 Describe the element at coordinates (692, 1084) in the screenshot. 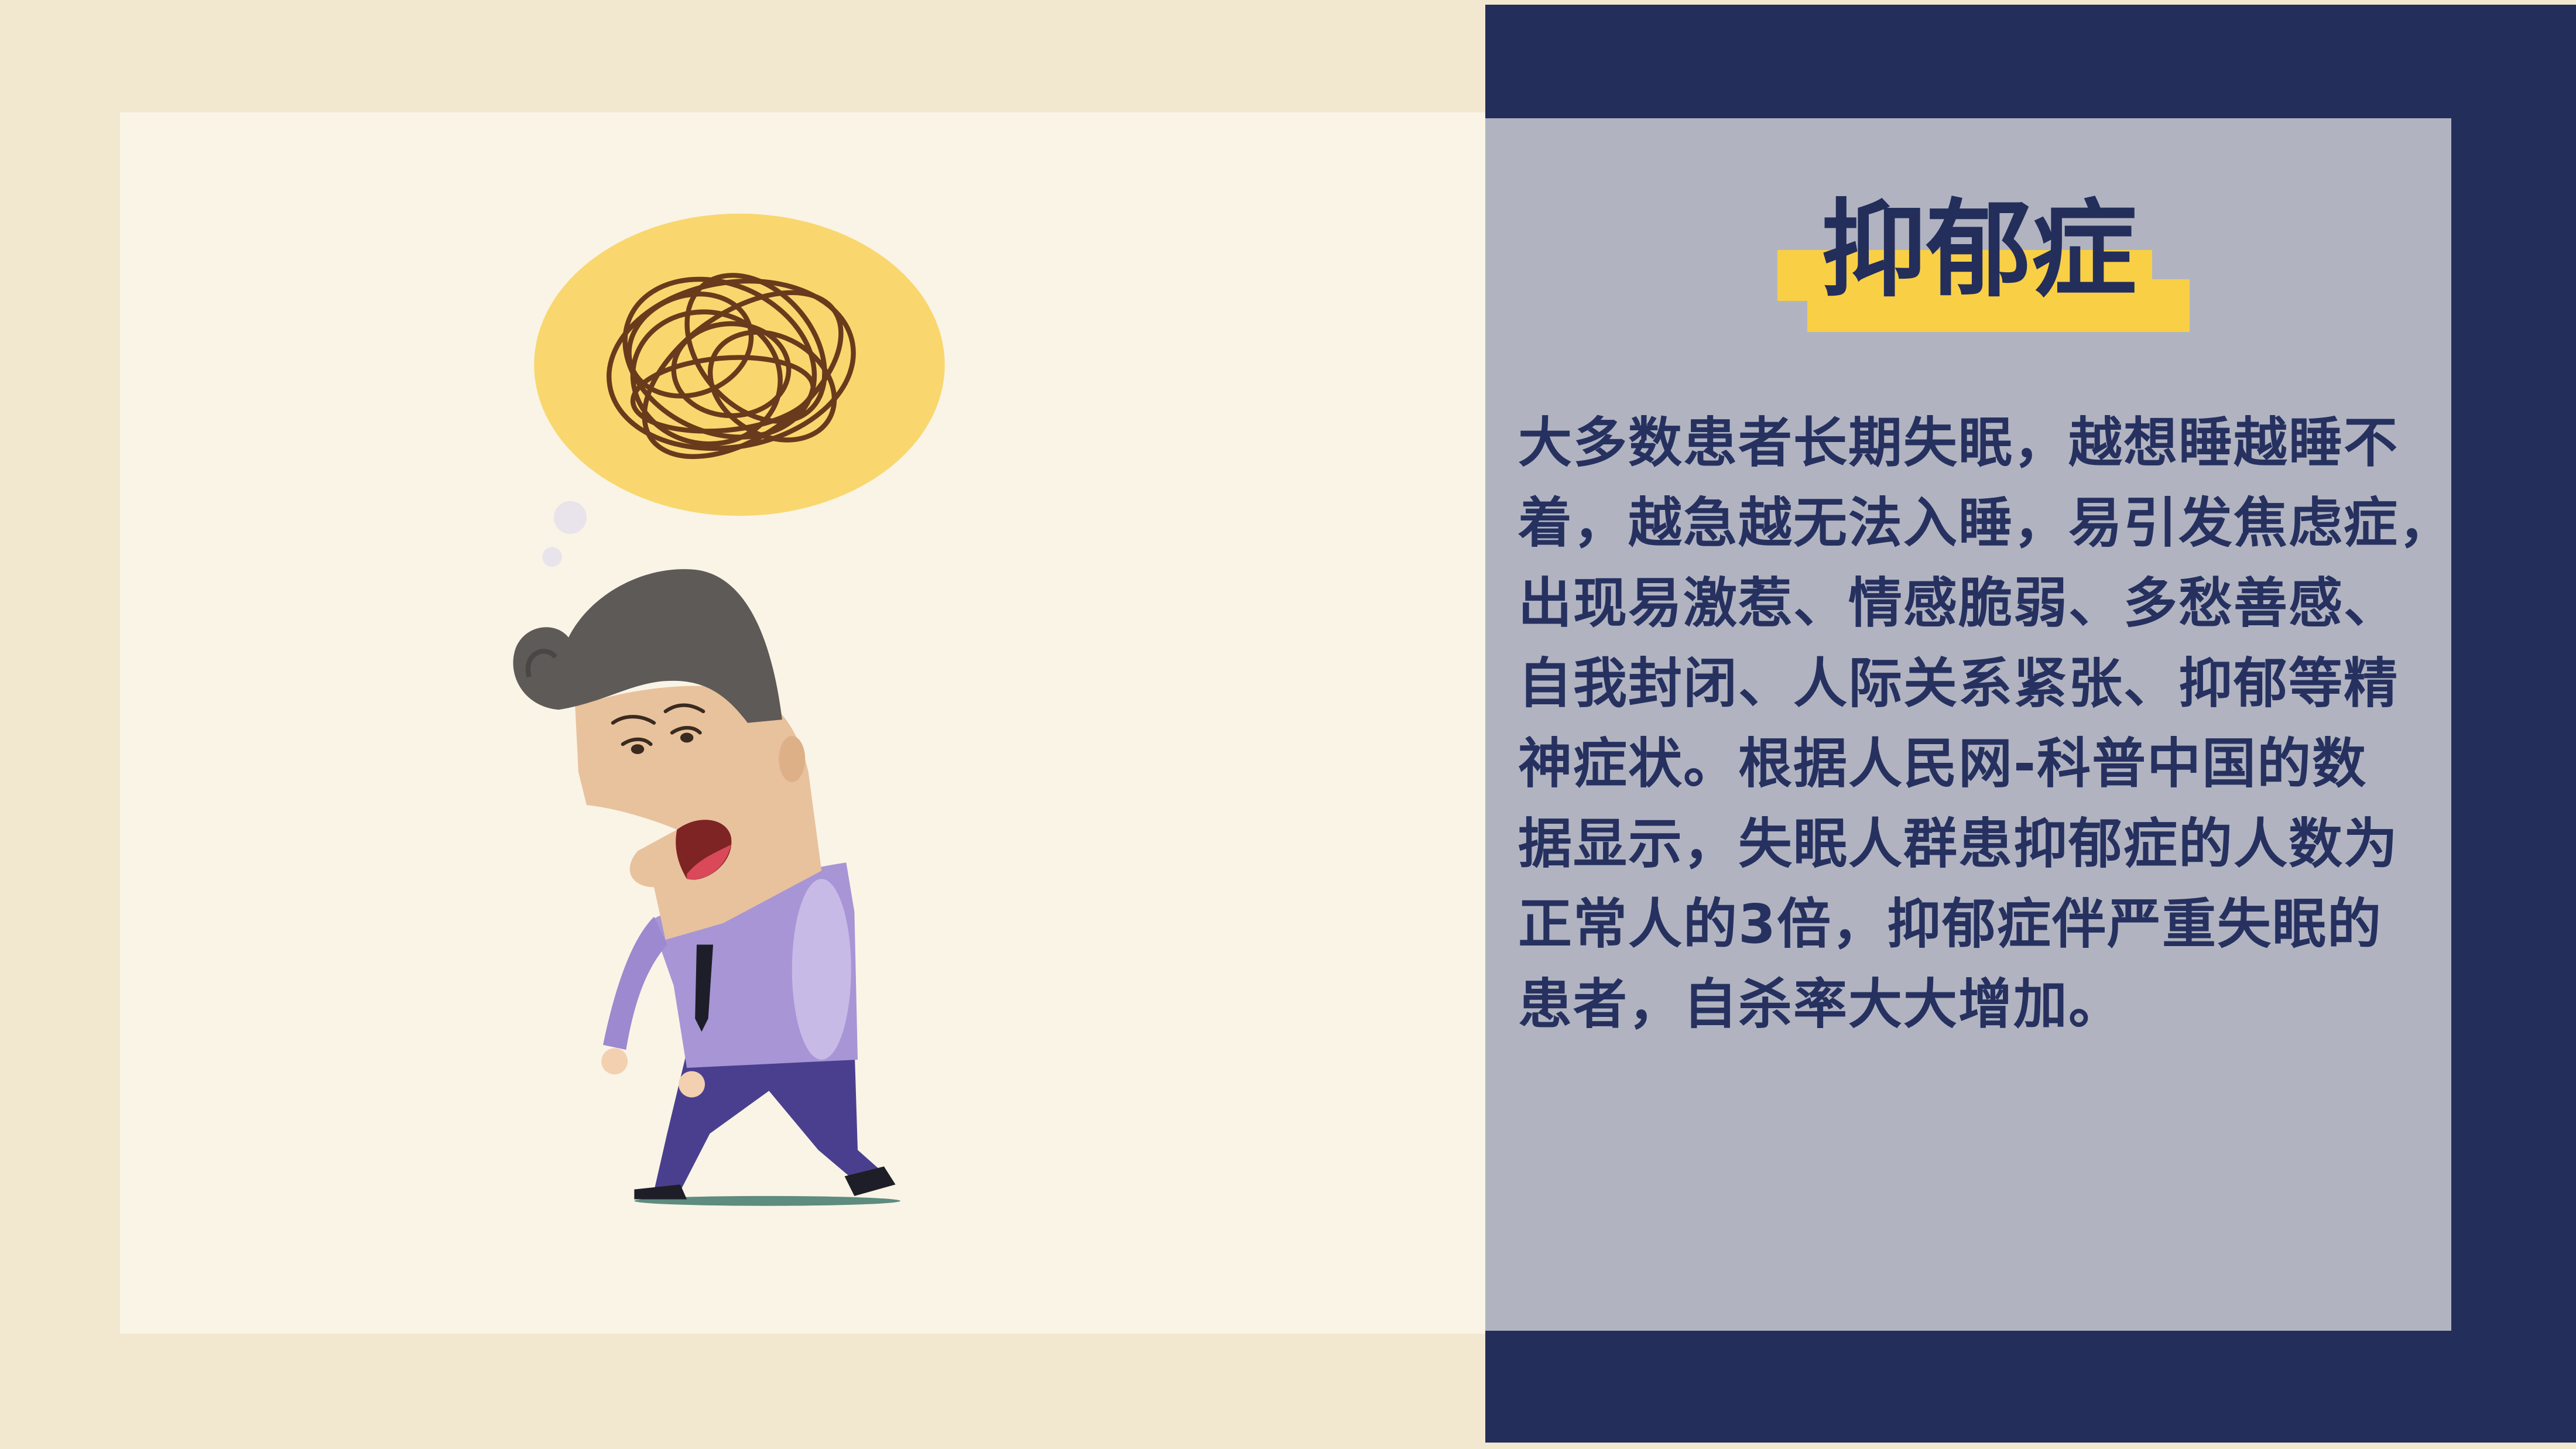

I see `right-hand` at that location.